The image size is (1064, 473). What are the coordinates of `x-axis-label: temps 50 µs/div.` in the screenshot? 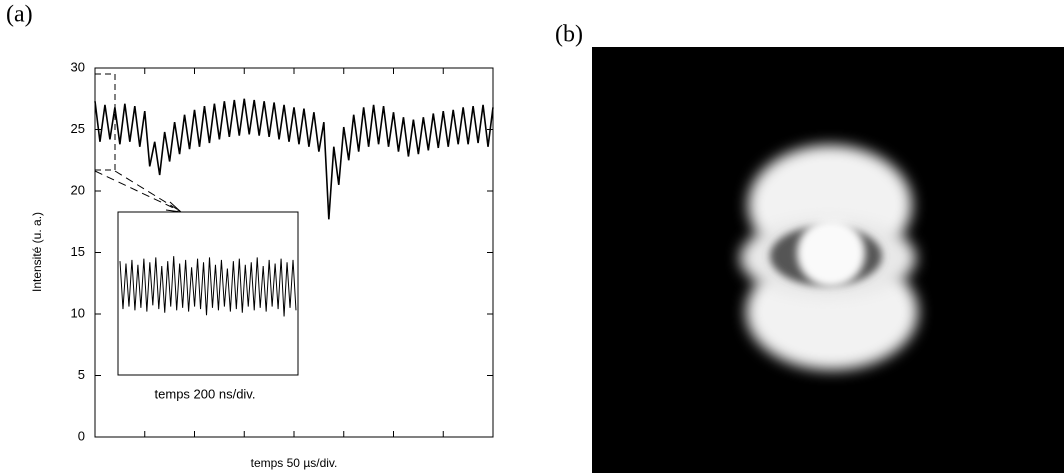 It's located at (294, 463).